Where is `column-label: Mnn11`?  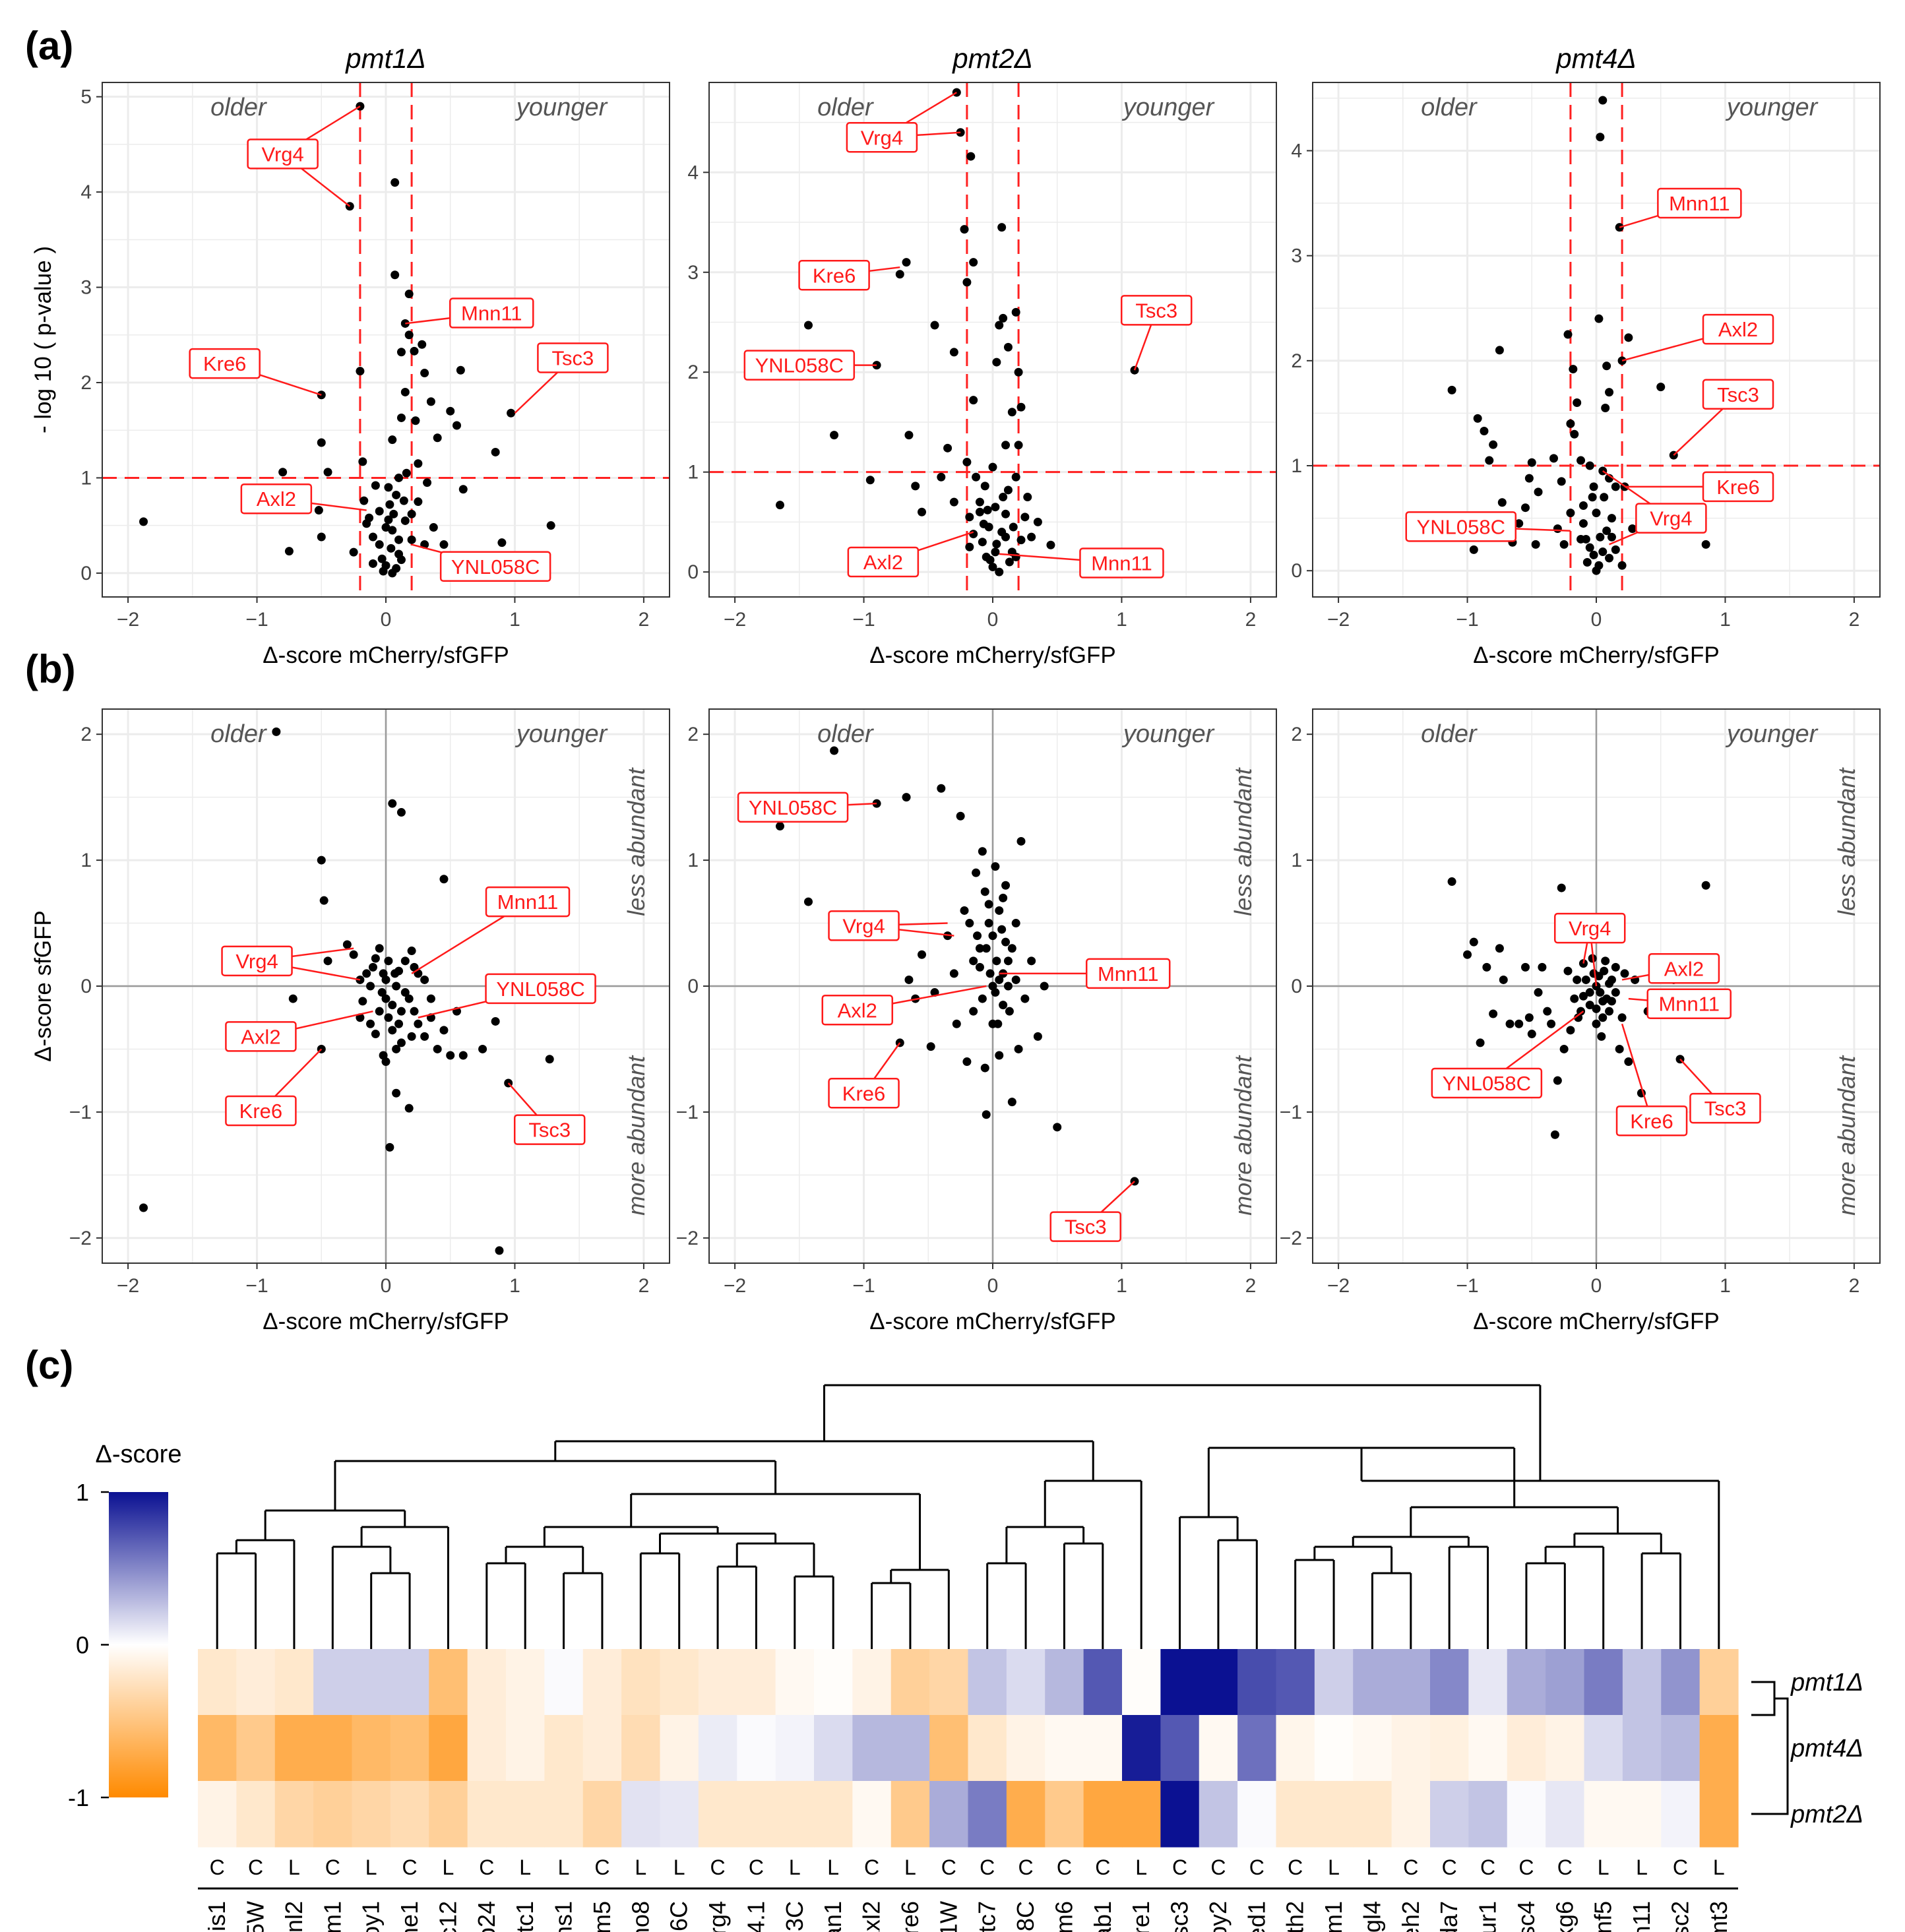 column-label: Mnn11 is located at coordinates (1641, 1916).